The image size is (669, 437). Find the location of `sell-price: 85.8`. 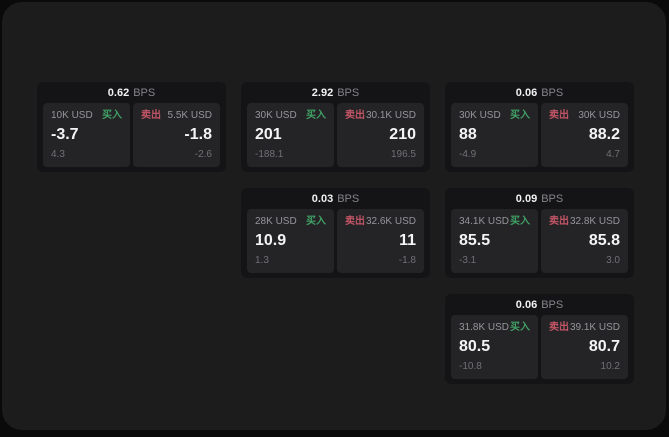

sell-price: 85.8 is located at coordinates (604, 240).